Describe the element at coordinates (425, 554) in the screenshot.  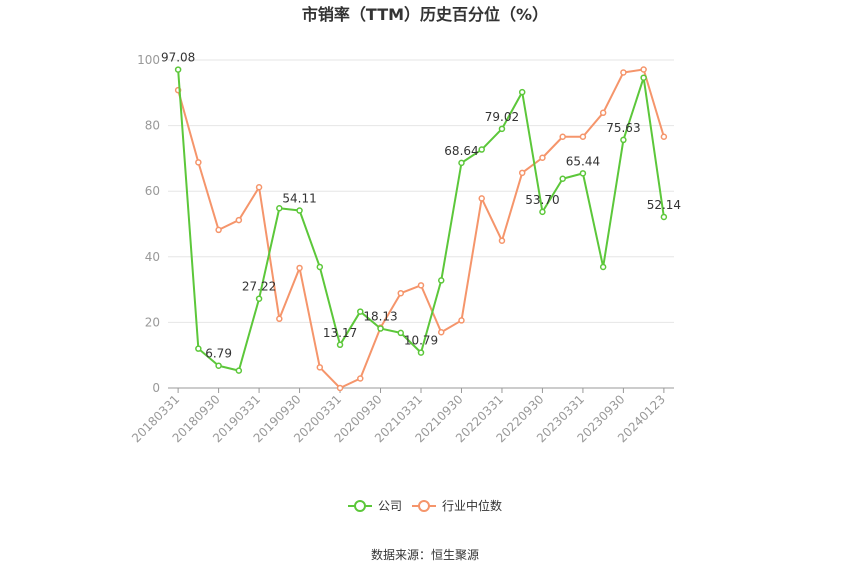
I see `data-source: 数据来源：恒生聚源` at that location.